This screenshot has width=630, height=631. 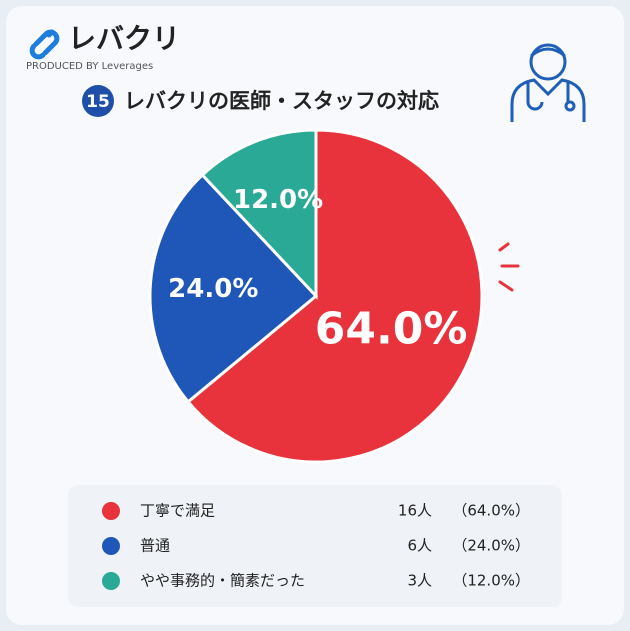 I want to click on produced-by: PRODUCED BY Leverages, so click(x=89, y=66).